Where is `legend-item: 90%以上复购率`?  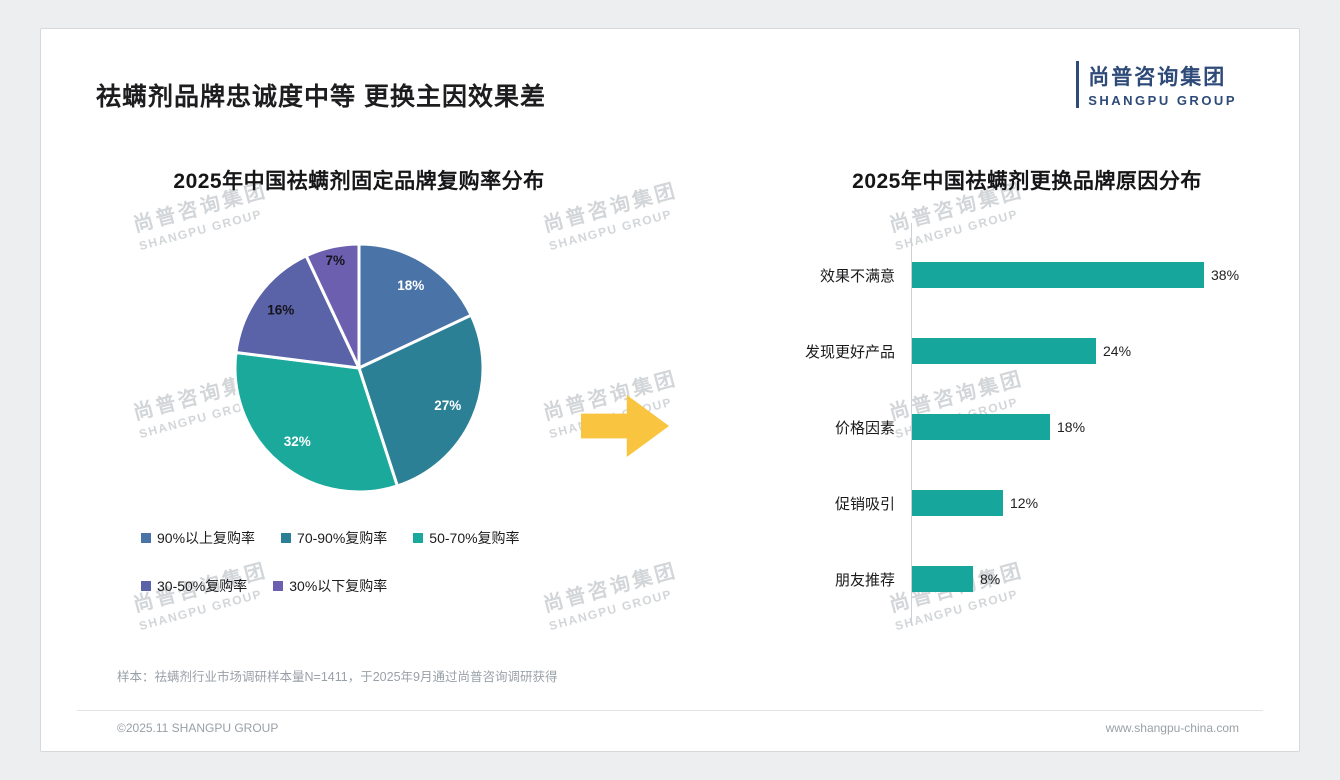 legend-item: 90%以上复购率 is located at coordinates (198, 538).